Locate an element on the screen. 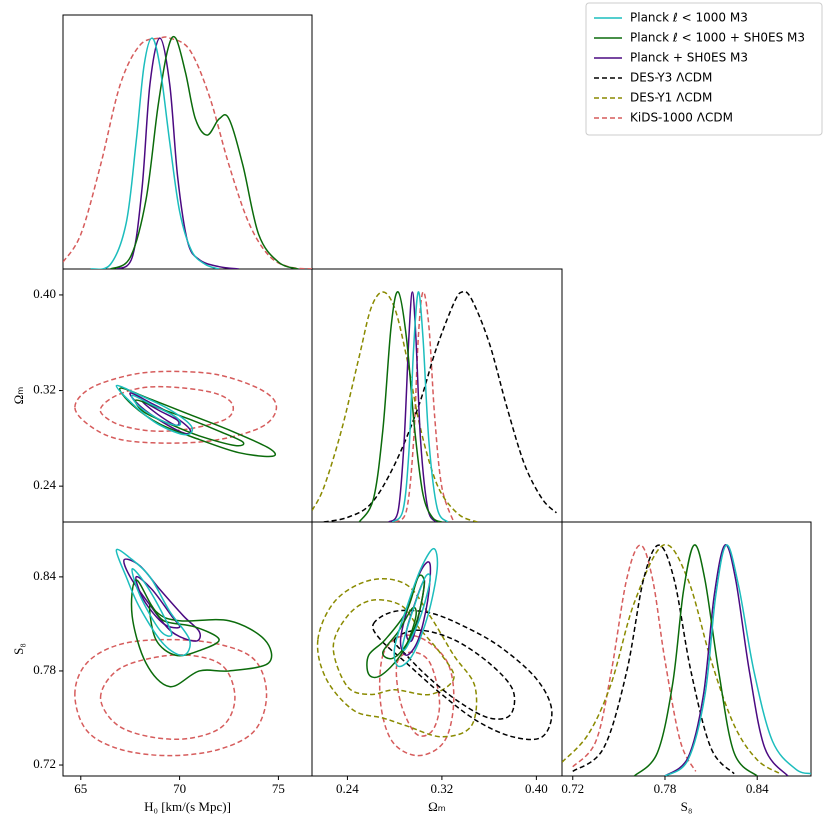 This screenshot has width=830, height=830. legend-box is located at coordinates (704, 69).